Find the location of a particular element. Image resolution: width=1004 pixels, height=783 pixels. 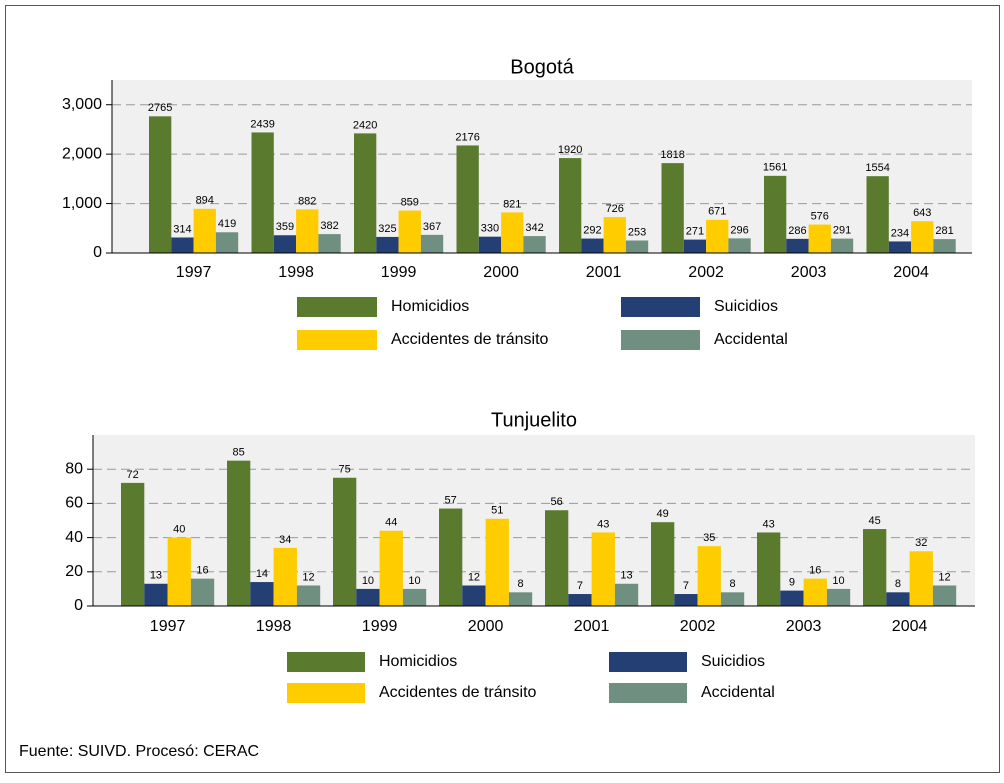

y-tick-label: 80 is located at coordinates (74, 468).